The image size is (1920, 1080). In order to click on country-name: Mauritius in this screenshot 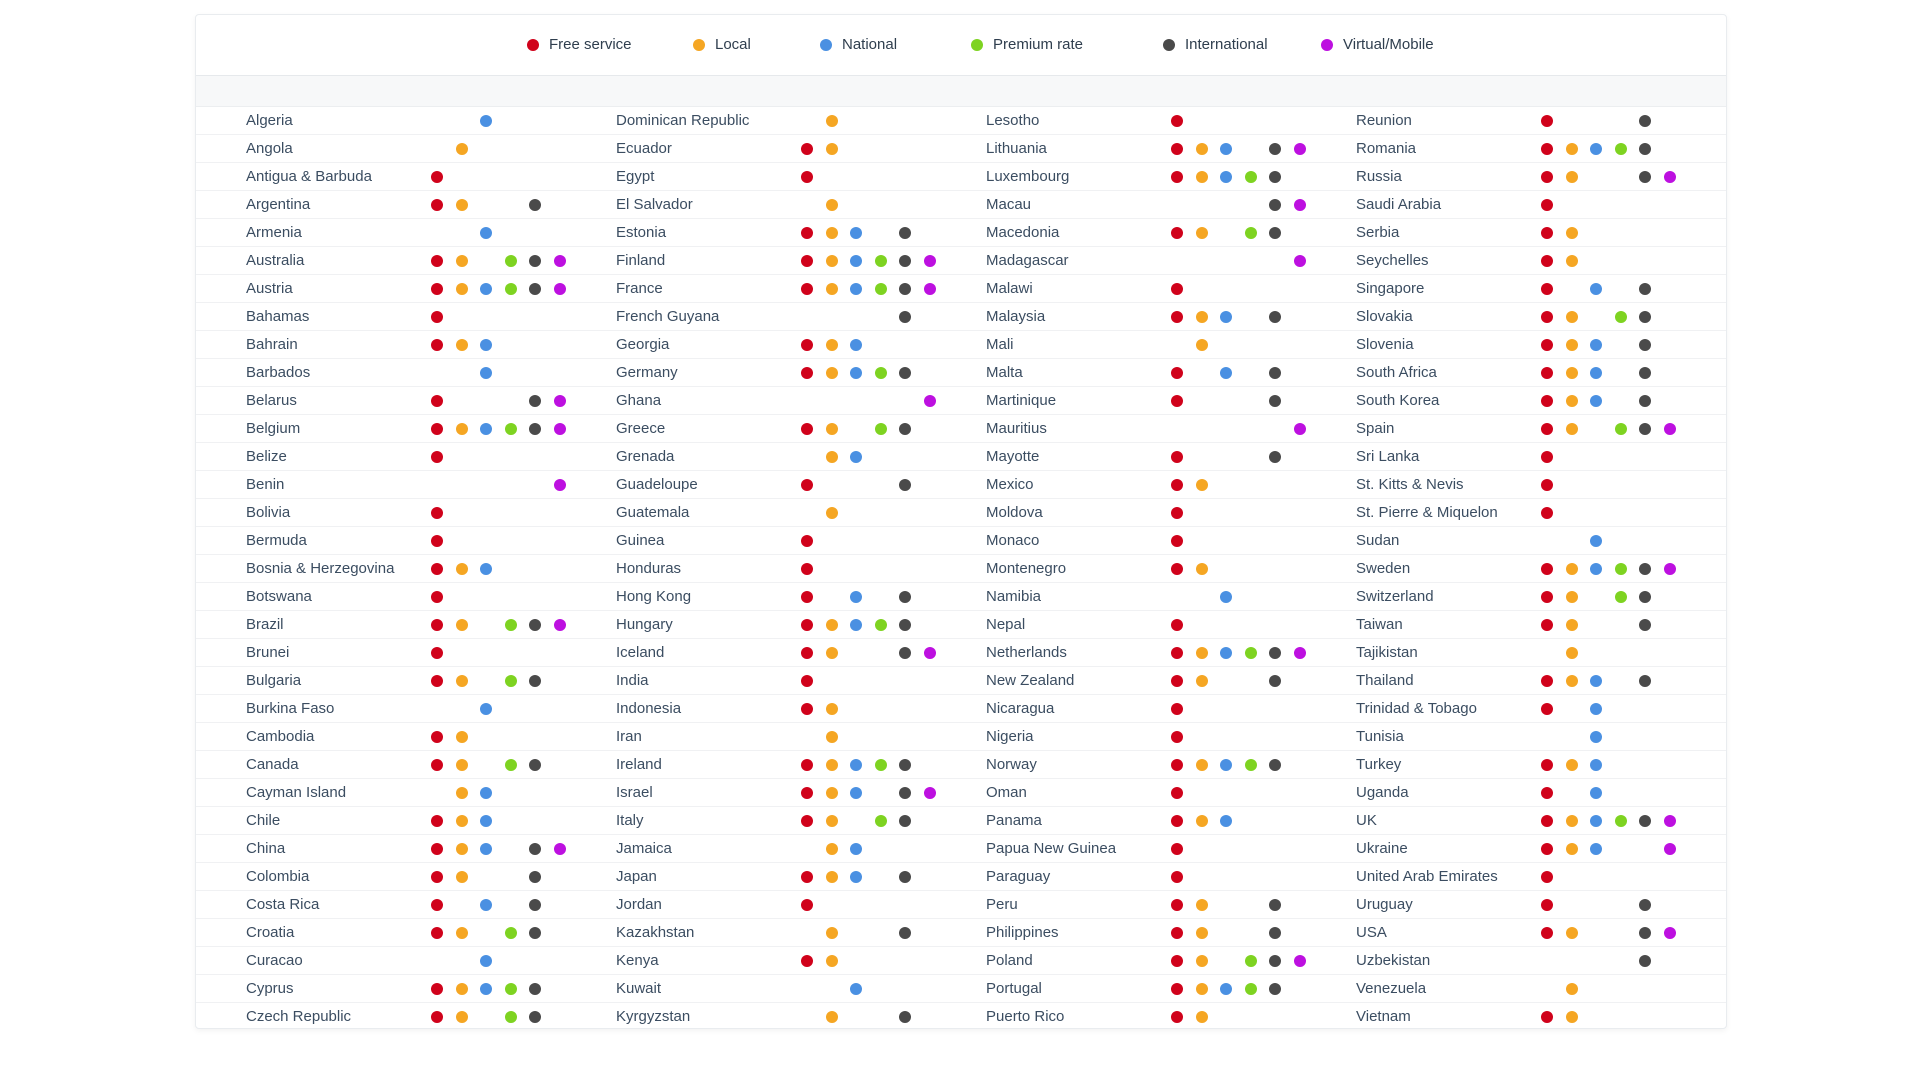, I will do `click(1016, 428)`.